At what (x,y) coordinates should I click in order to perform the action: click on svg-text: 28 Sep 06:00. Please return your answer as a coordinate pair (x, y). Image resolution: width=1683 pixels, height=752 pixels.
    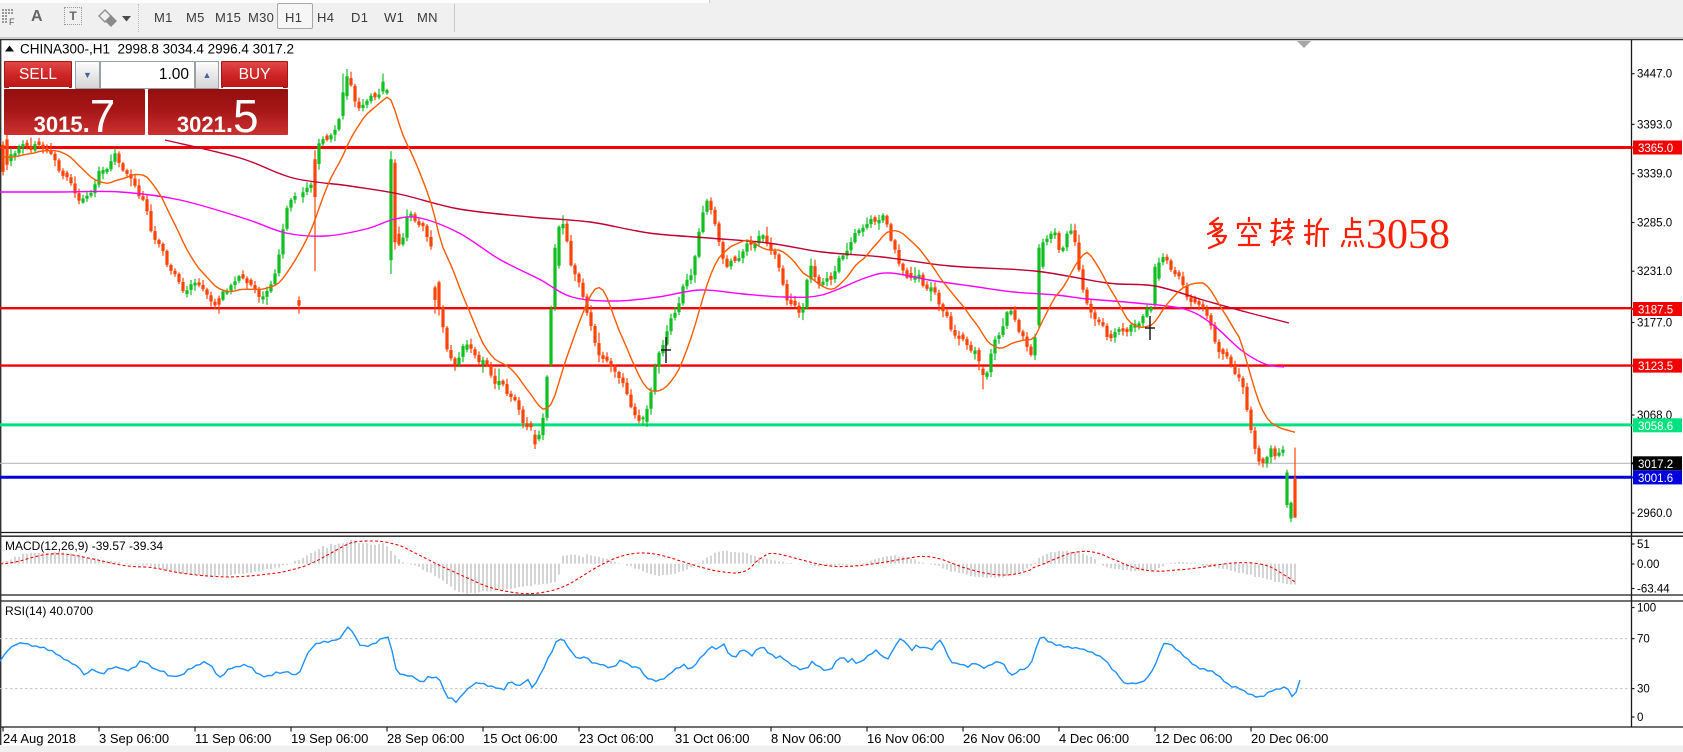
    Looking at the image, I should click on (425, 738).